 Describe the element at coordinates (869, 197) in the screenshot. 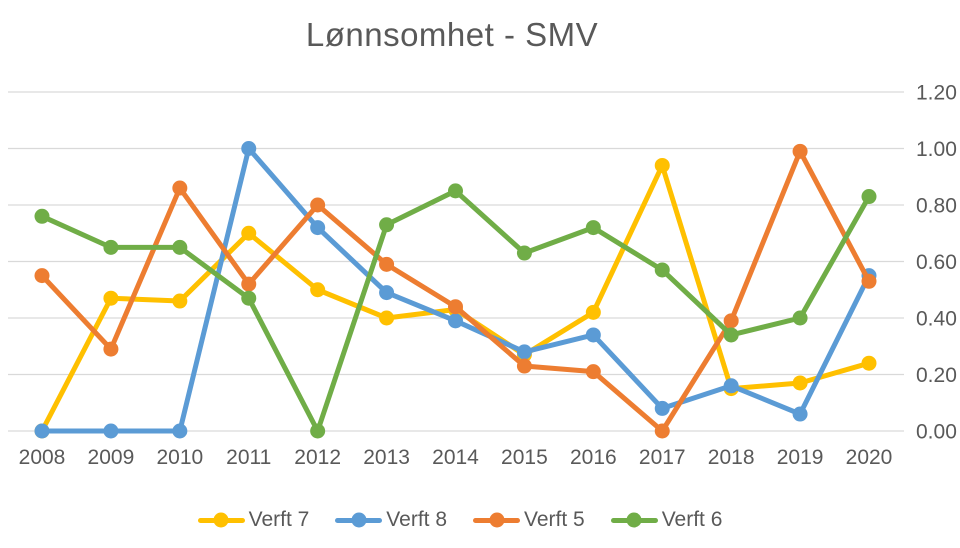

I see `data-point-verft-6-2020` at that location.